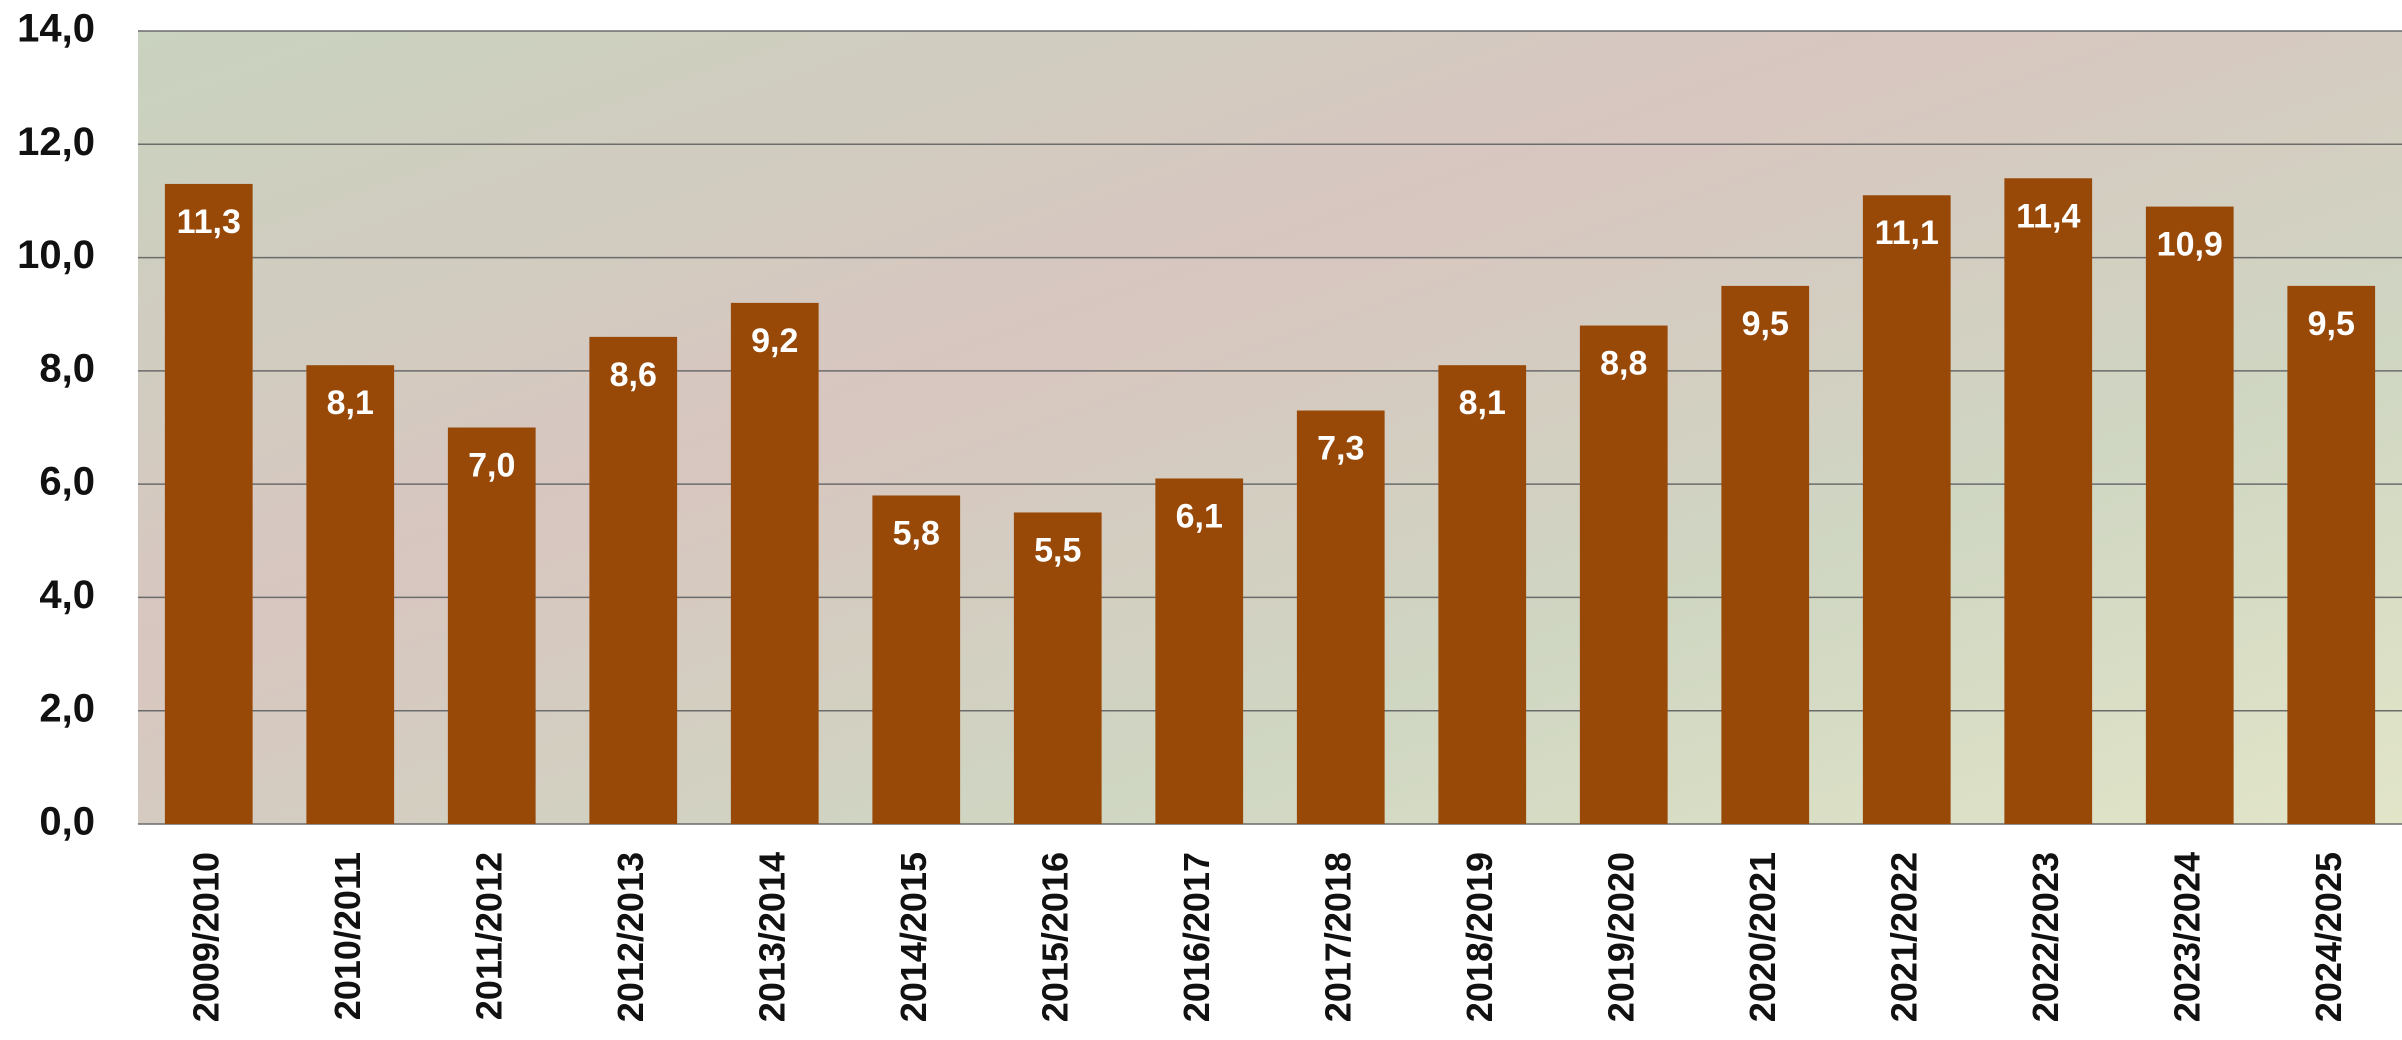 The image size is (2402, 1040). I want to click on value-label: 10,9, so click(2190, 245).